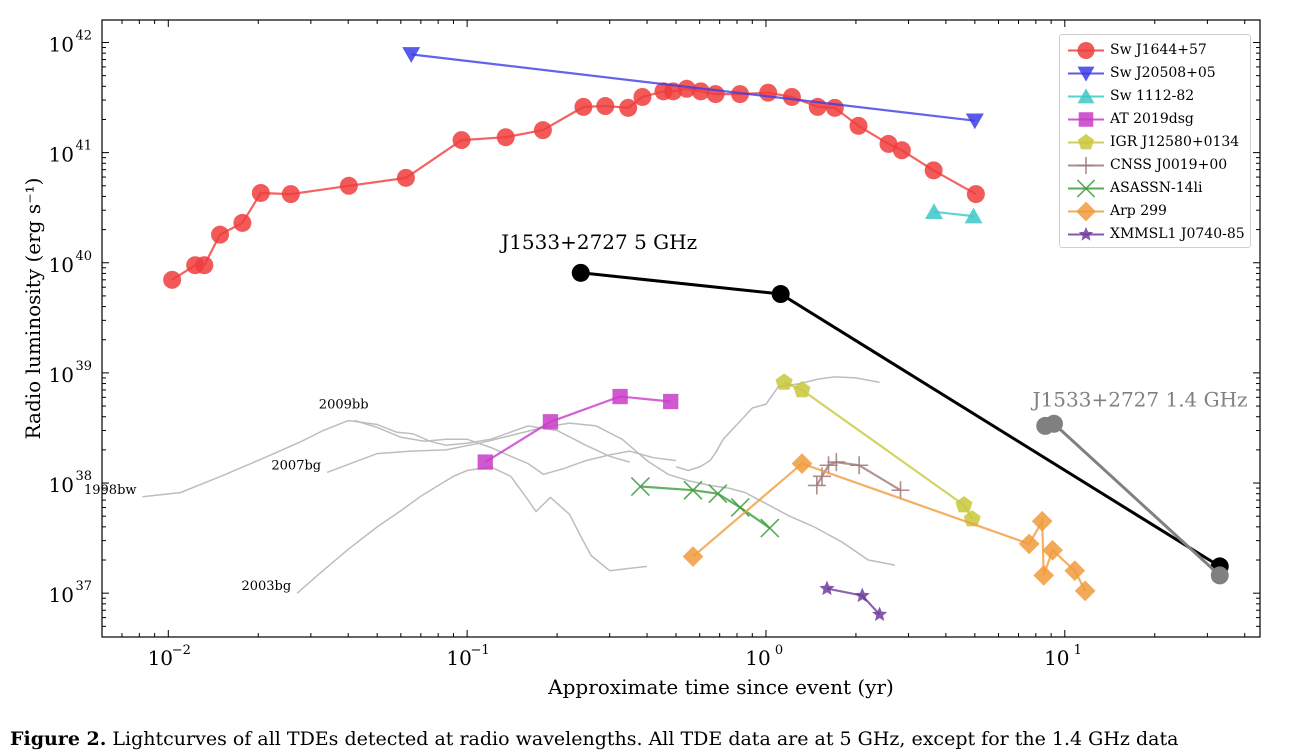 The width and height of the screenshot is (1314, 756). I want to click on legend-label: Sw 1112-82, so click(1152, 96).